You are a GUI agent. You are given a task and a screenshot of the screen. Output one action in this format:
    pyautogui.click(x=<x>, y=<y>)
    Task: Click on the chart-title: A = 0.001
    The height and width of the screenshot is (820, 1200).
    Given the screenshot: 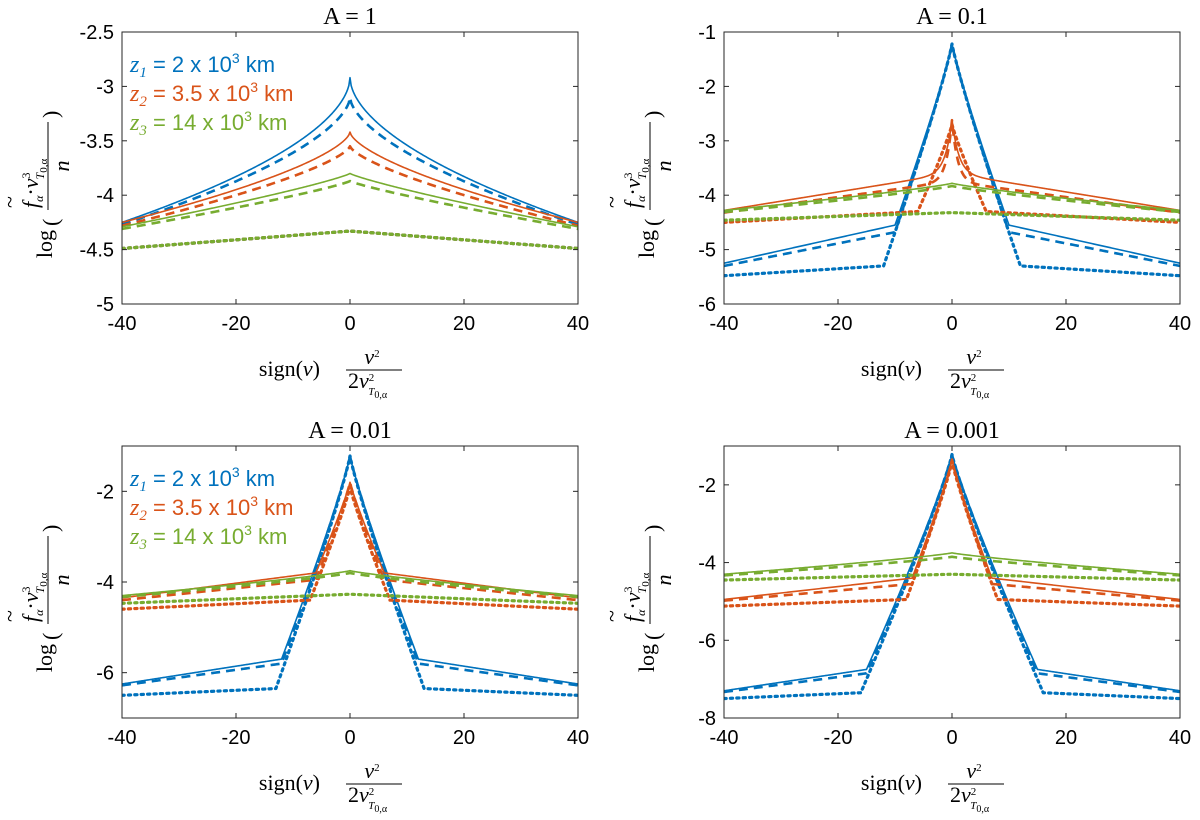 What is the action you would take?
    pyautogui.click(x=952, y=431)
    